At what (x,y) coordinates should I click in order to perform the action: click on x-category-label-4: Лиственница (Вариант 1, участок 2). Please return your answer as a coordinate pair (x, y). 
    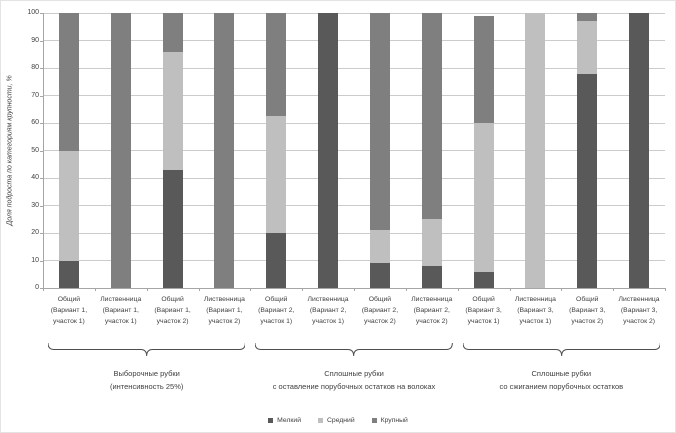
    Looking at the image, I should click on (225, 310).